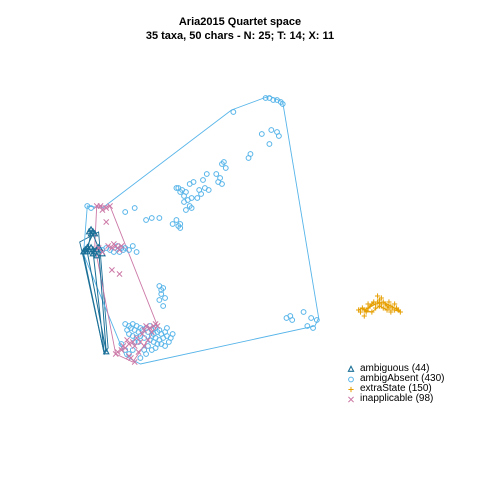 The height and width of the screenshot is (480, 480). Describe the element at coordinates (397, 398) in the screenshot. I see `legend-label: inapplicable (98)` at that location.